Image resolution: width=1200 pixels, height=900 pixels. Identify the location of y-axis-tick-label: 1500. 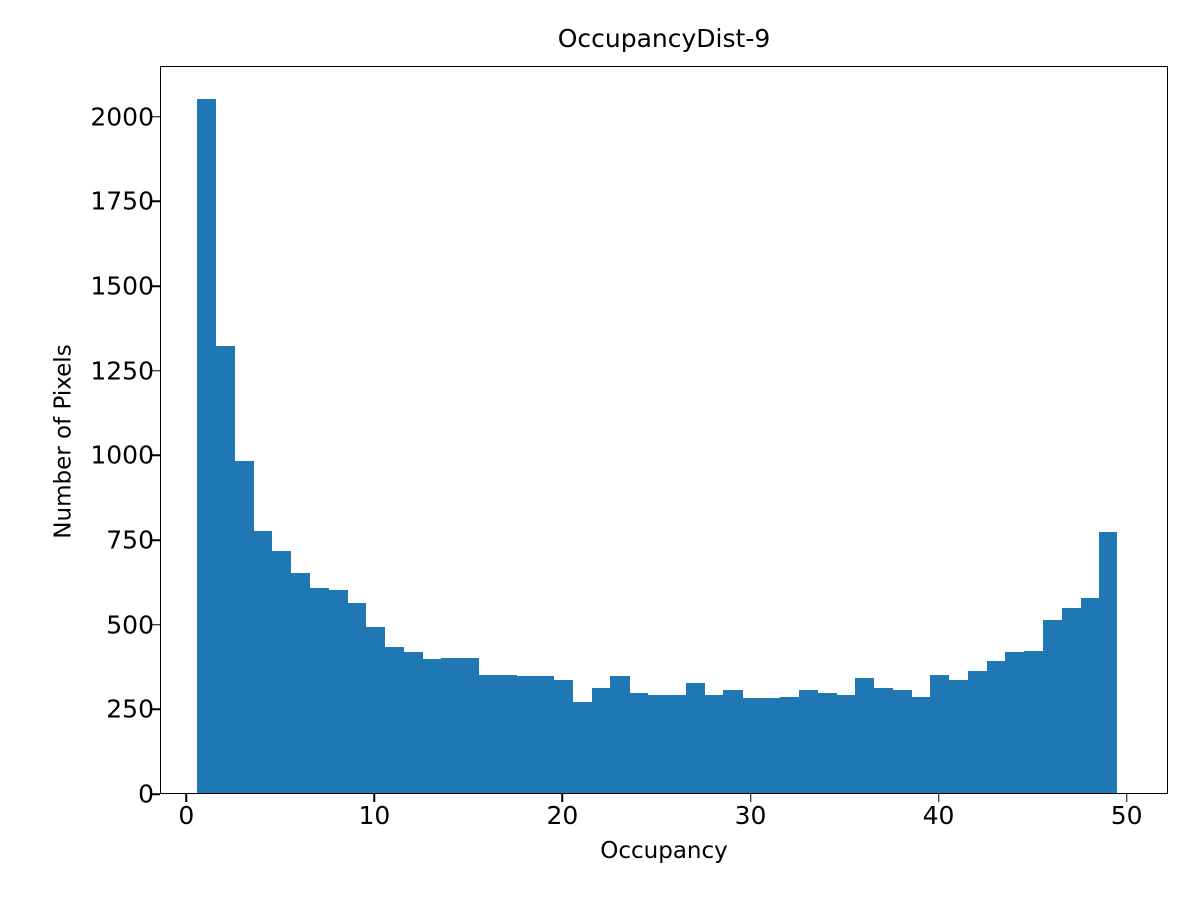
(122, 286).